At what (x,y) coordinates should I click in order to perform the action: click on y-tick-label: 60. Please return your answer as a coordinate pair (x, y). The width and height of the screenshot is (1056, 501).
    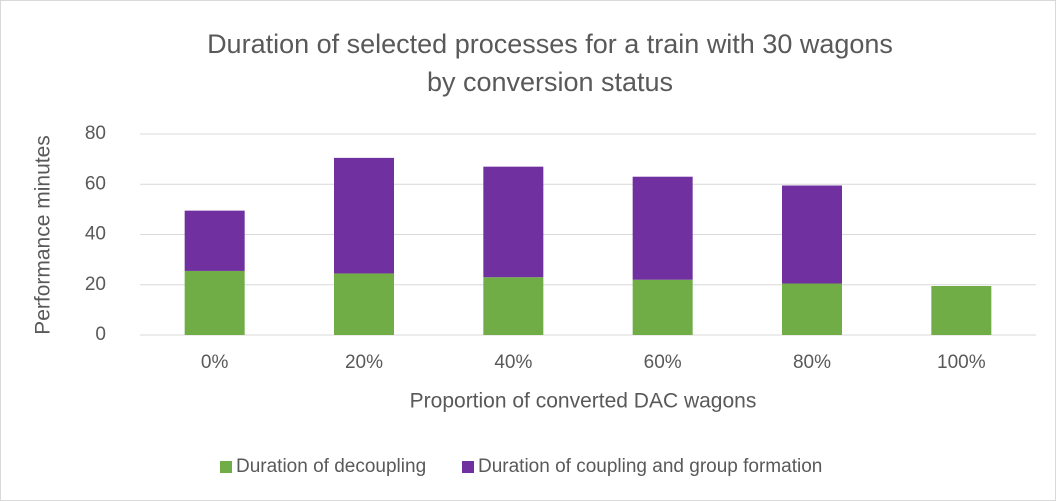
    Looking at the image, I should click on (95, 183).